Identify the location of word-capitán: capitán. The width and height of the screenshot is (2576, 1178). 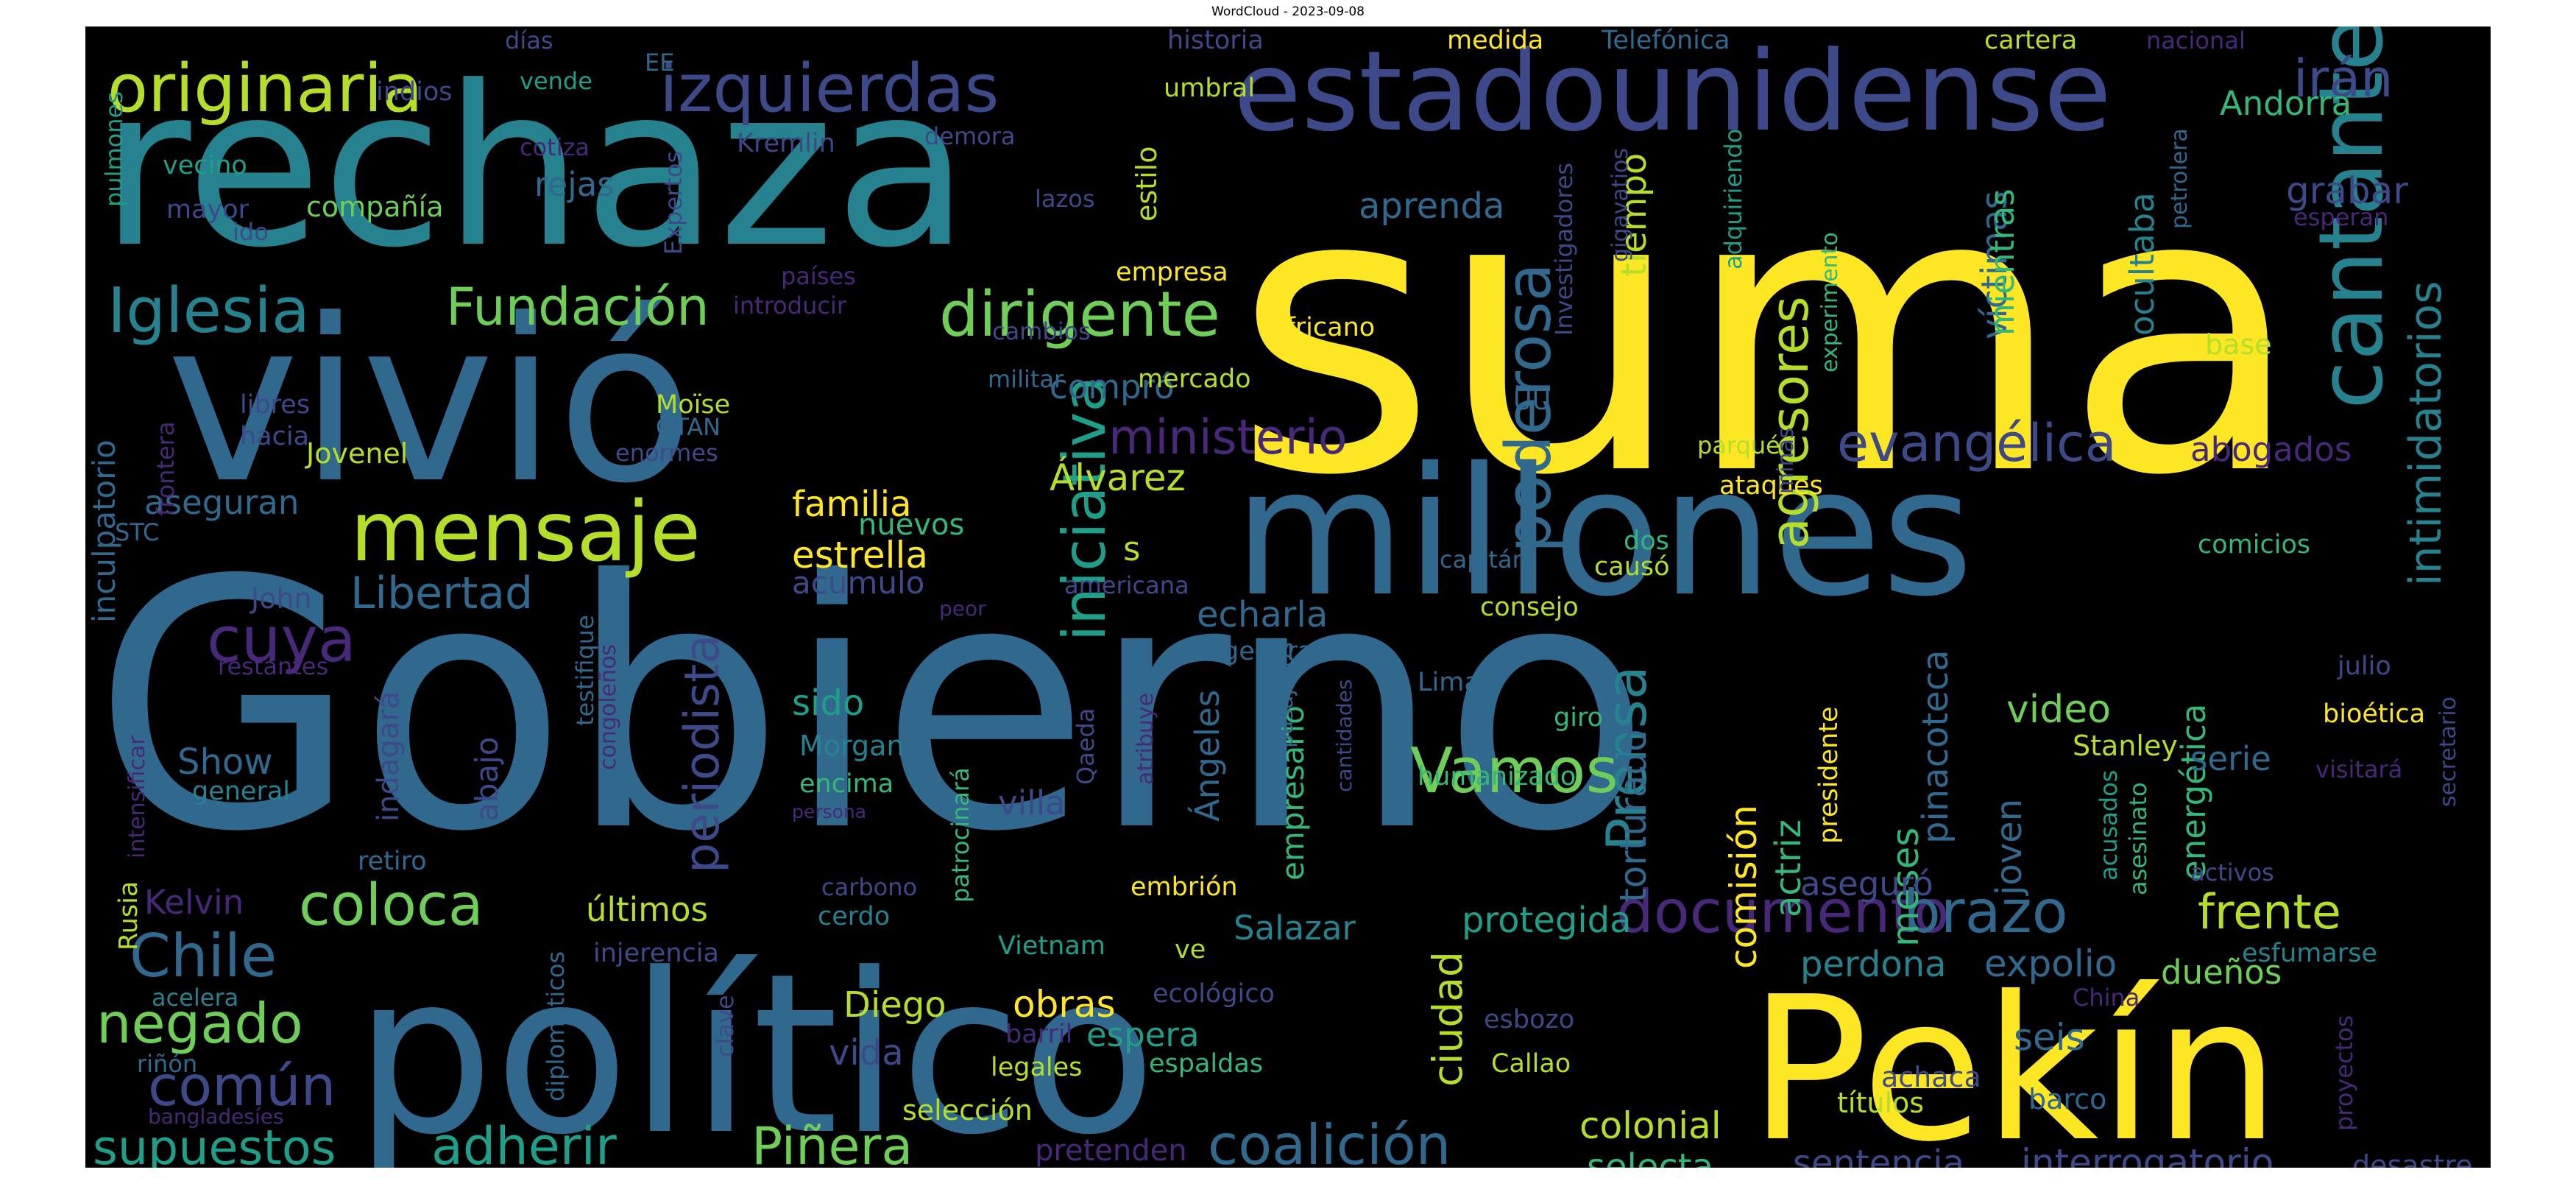
(1483, 560).